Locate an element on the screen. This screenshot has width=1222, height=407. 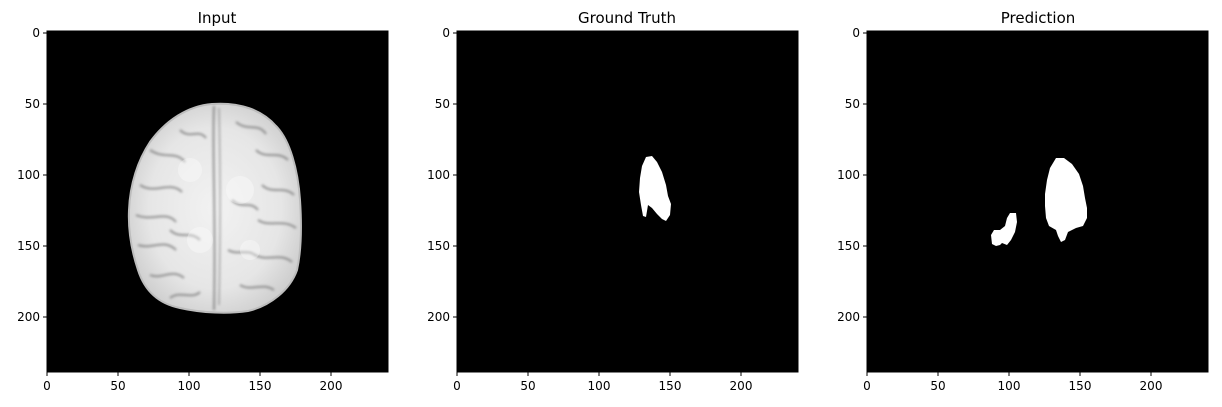
prediction-mask-small is located at coordinates (1004, 229).